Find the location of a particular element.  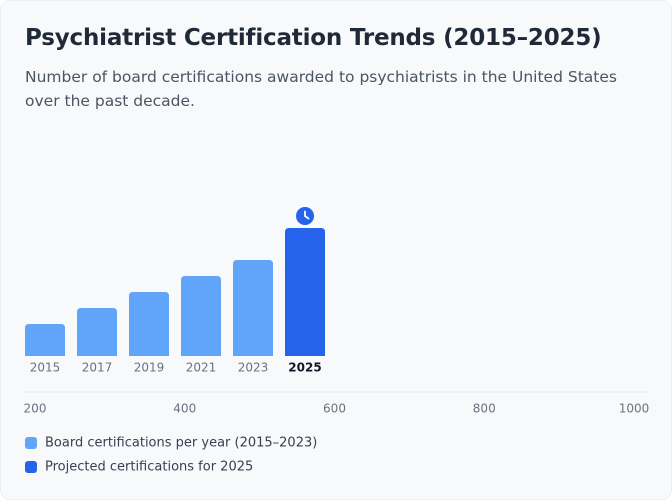

x-axis-tick-label: 800 is located at coordinates (484, 409).